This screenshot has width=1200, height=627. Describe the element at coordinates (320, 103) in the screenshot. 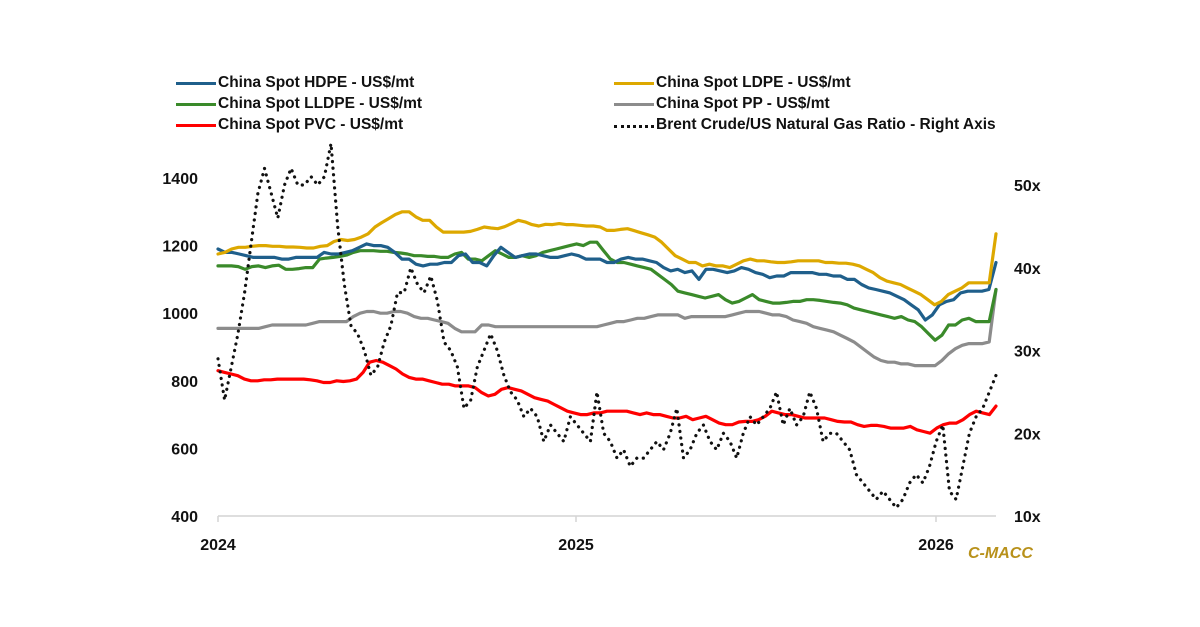

I see `legend-label: China Spot LLDPE - US$/mt` at that location.